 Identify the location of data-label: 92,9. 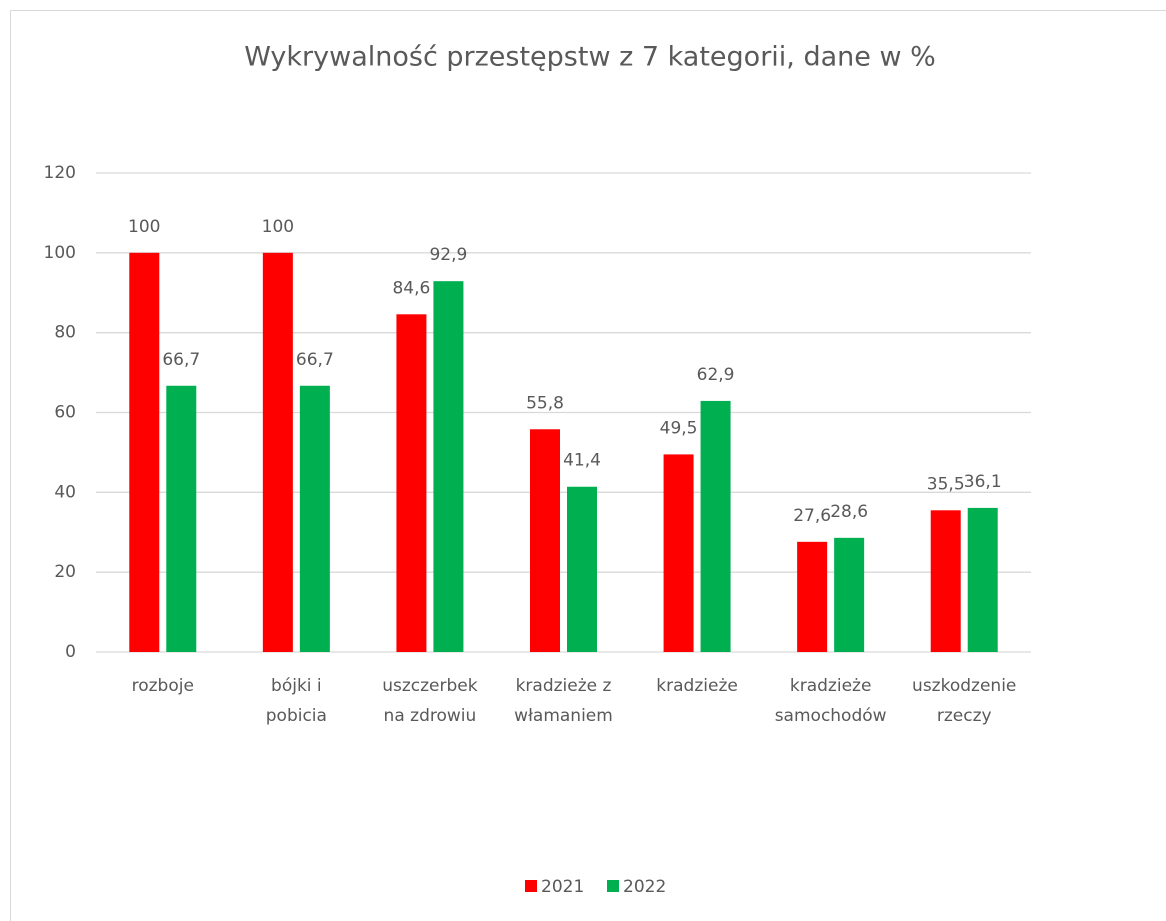
(448, 255).